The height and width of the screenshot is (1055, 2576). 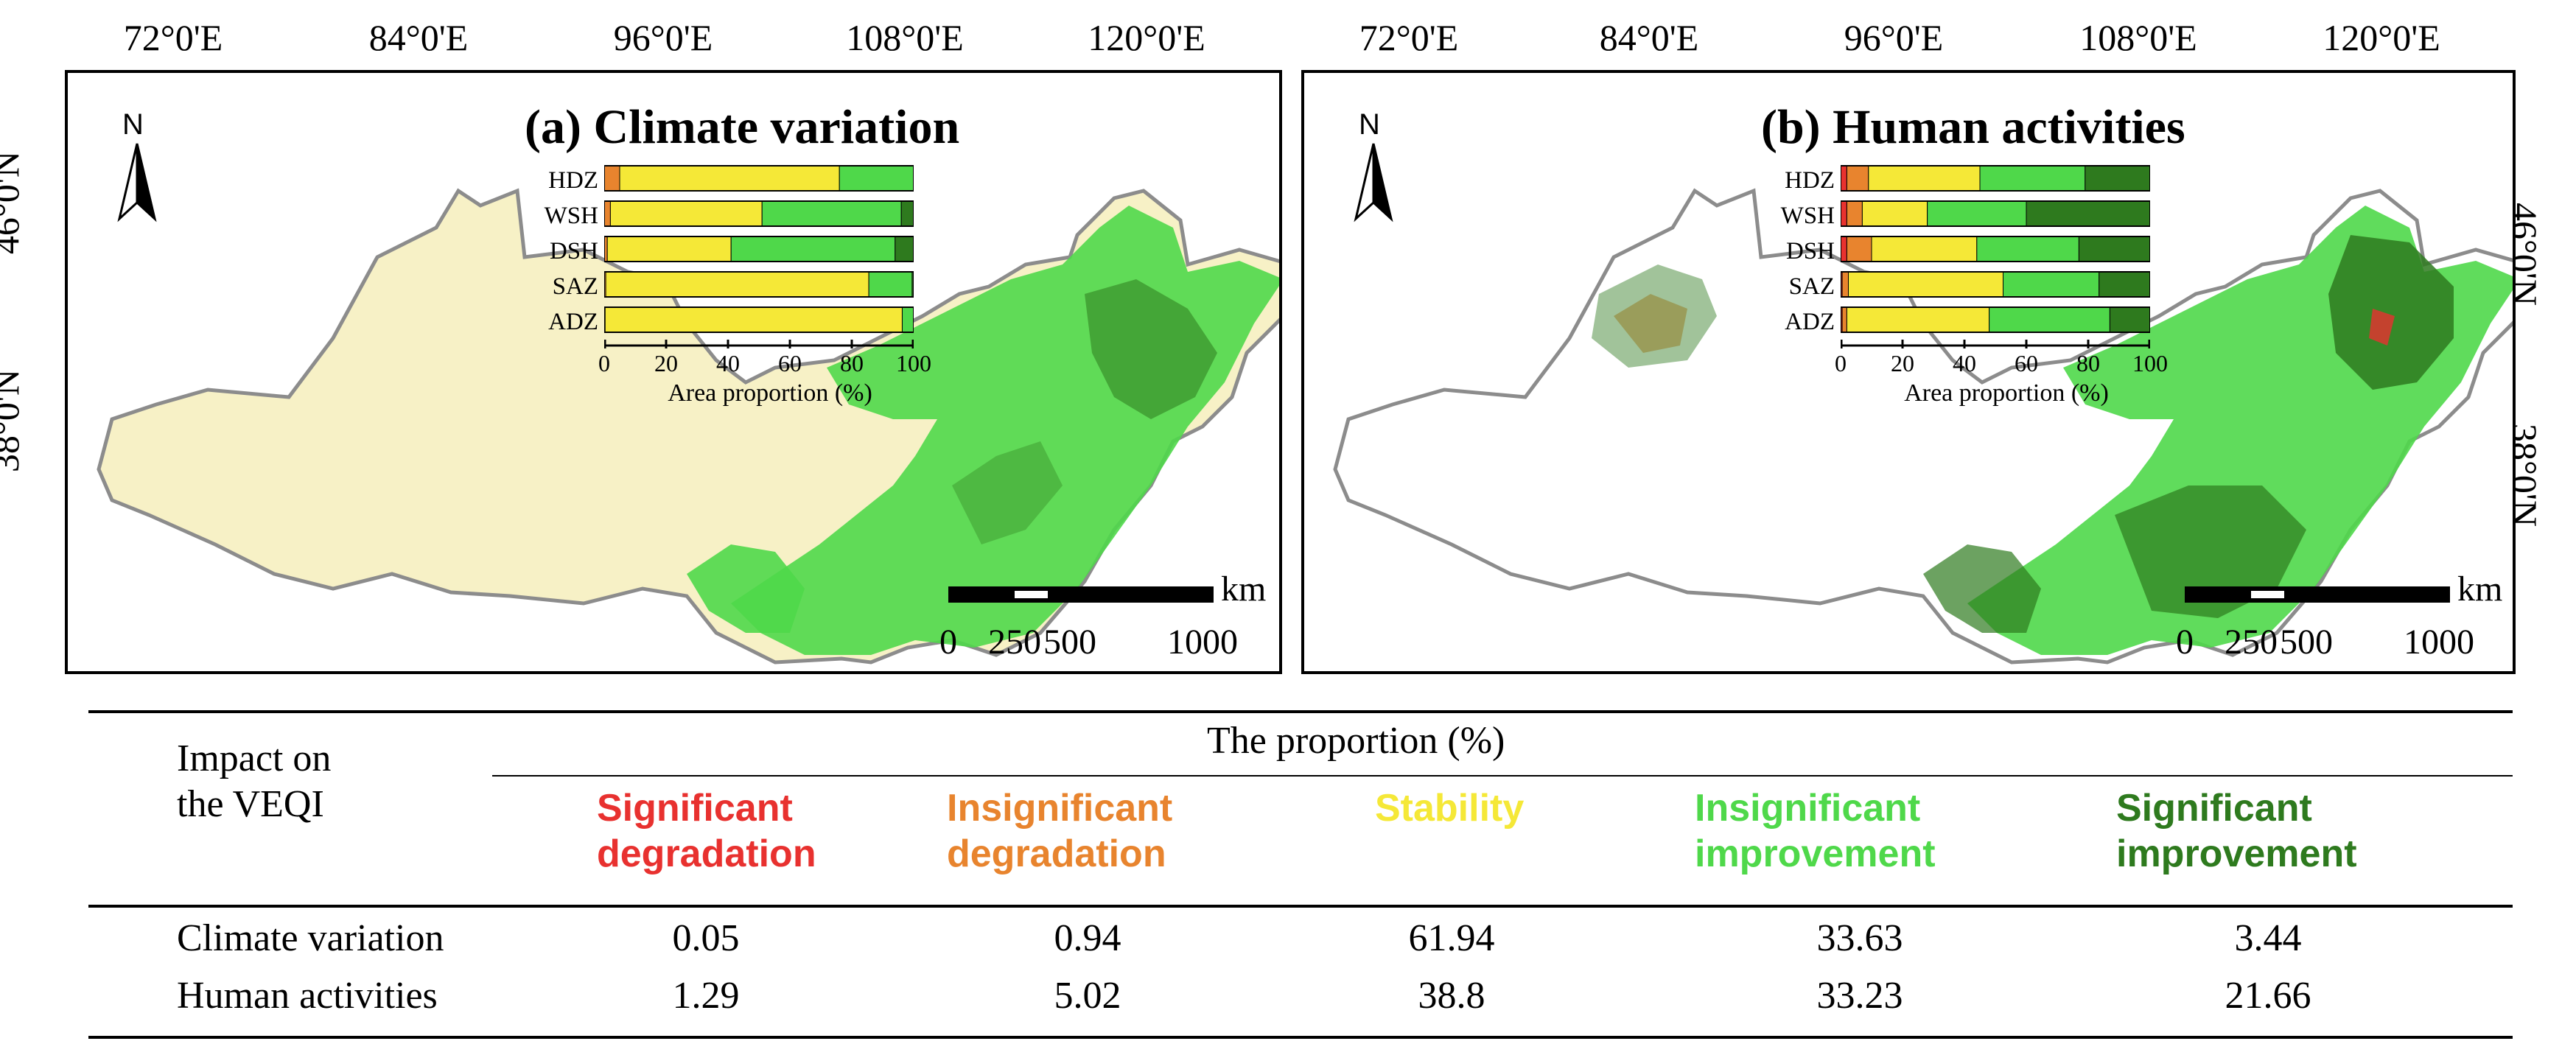 What do you see at coordinates (250, 804) in the screenshot?
I see `corner-label-line2: the VEQI` at bounding box center [250, 804].